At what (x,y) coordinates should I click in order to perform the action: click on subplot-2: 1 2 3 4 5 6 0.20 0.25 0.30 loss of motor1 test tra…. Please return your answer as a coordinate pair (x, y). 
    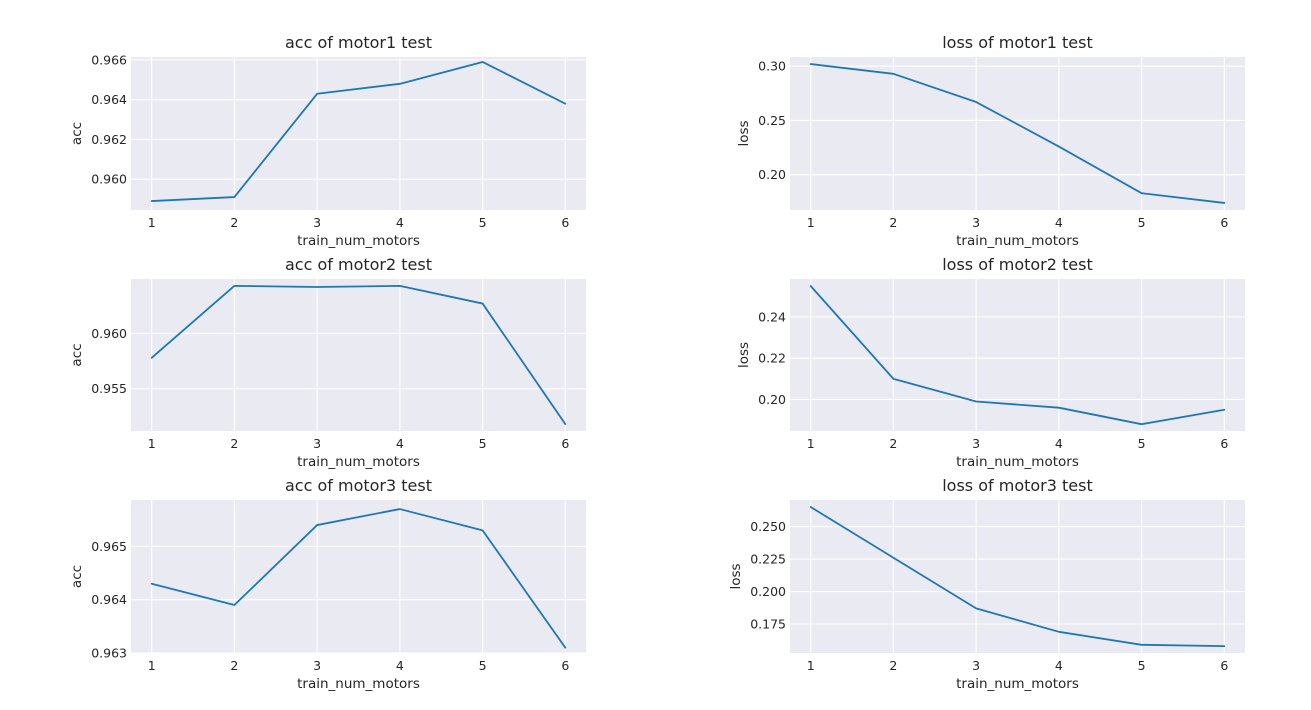
    Looking at the image, I should click on (990, 141).